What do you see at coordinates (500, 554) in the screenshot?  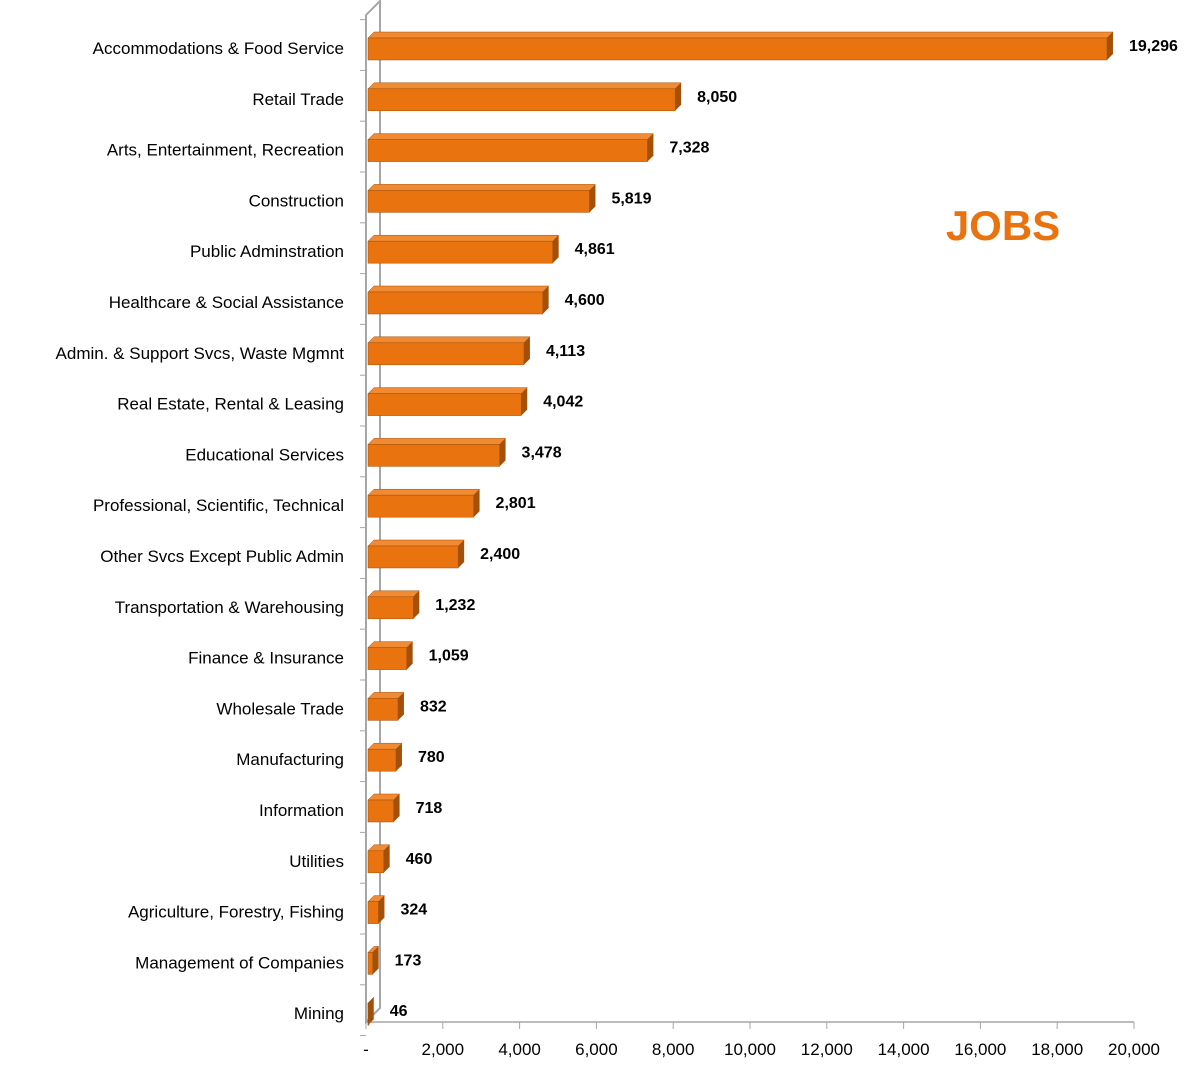 I see `value-label: 2,400` at bounding box center [500, 554].